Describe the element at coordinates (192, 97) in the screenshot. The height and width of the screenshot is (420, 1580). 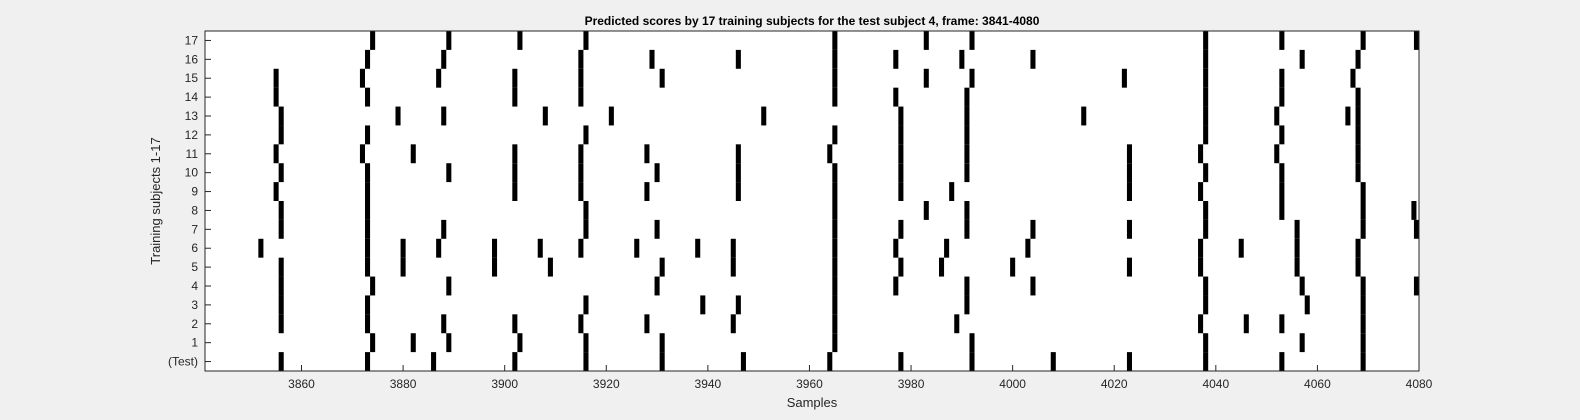
I see `y-tick-label: 14` at that location.